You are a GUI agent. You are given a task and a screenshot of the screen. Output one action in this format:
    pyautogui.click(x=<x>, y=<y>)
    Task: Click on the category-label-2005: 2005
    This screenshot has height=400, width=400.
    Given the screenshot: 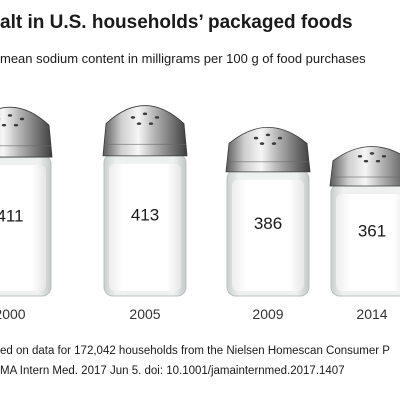 What is the action you would take?
    pyautogui.click(x=144, y=314)
    